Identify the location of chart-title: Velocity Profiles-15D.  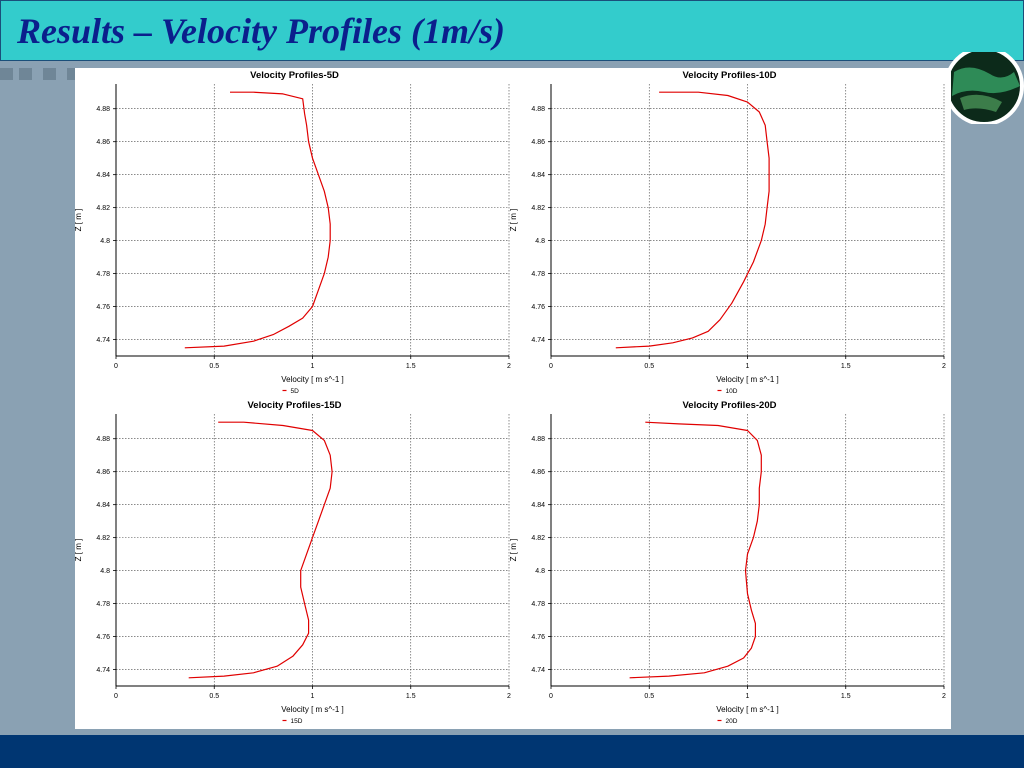
(295, 405).